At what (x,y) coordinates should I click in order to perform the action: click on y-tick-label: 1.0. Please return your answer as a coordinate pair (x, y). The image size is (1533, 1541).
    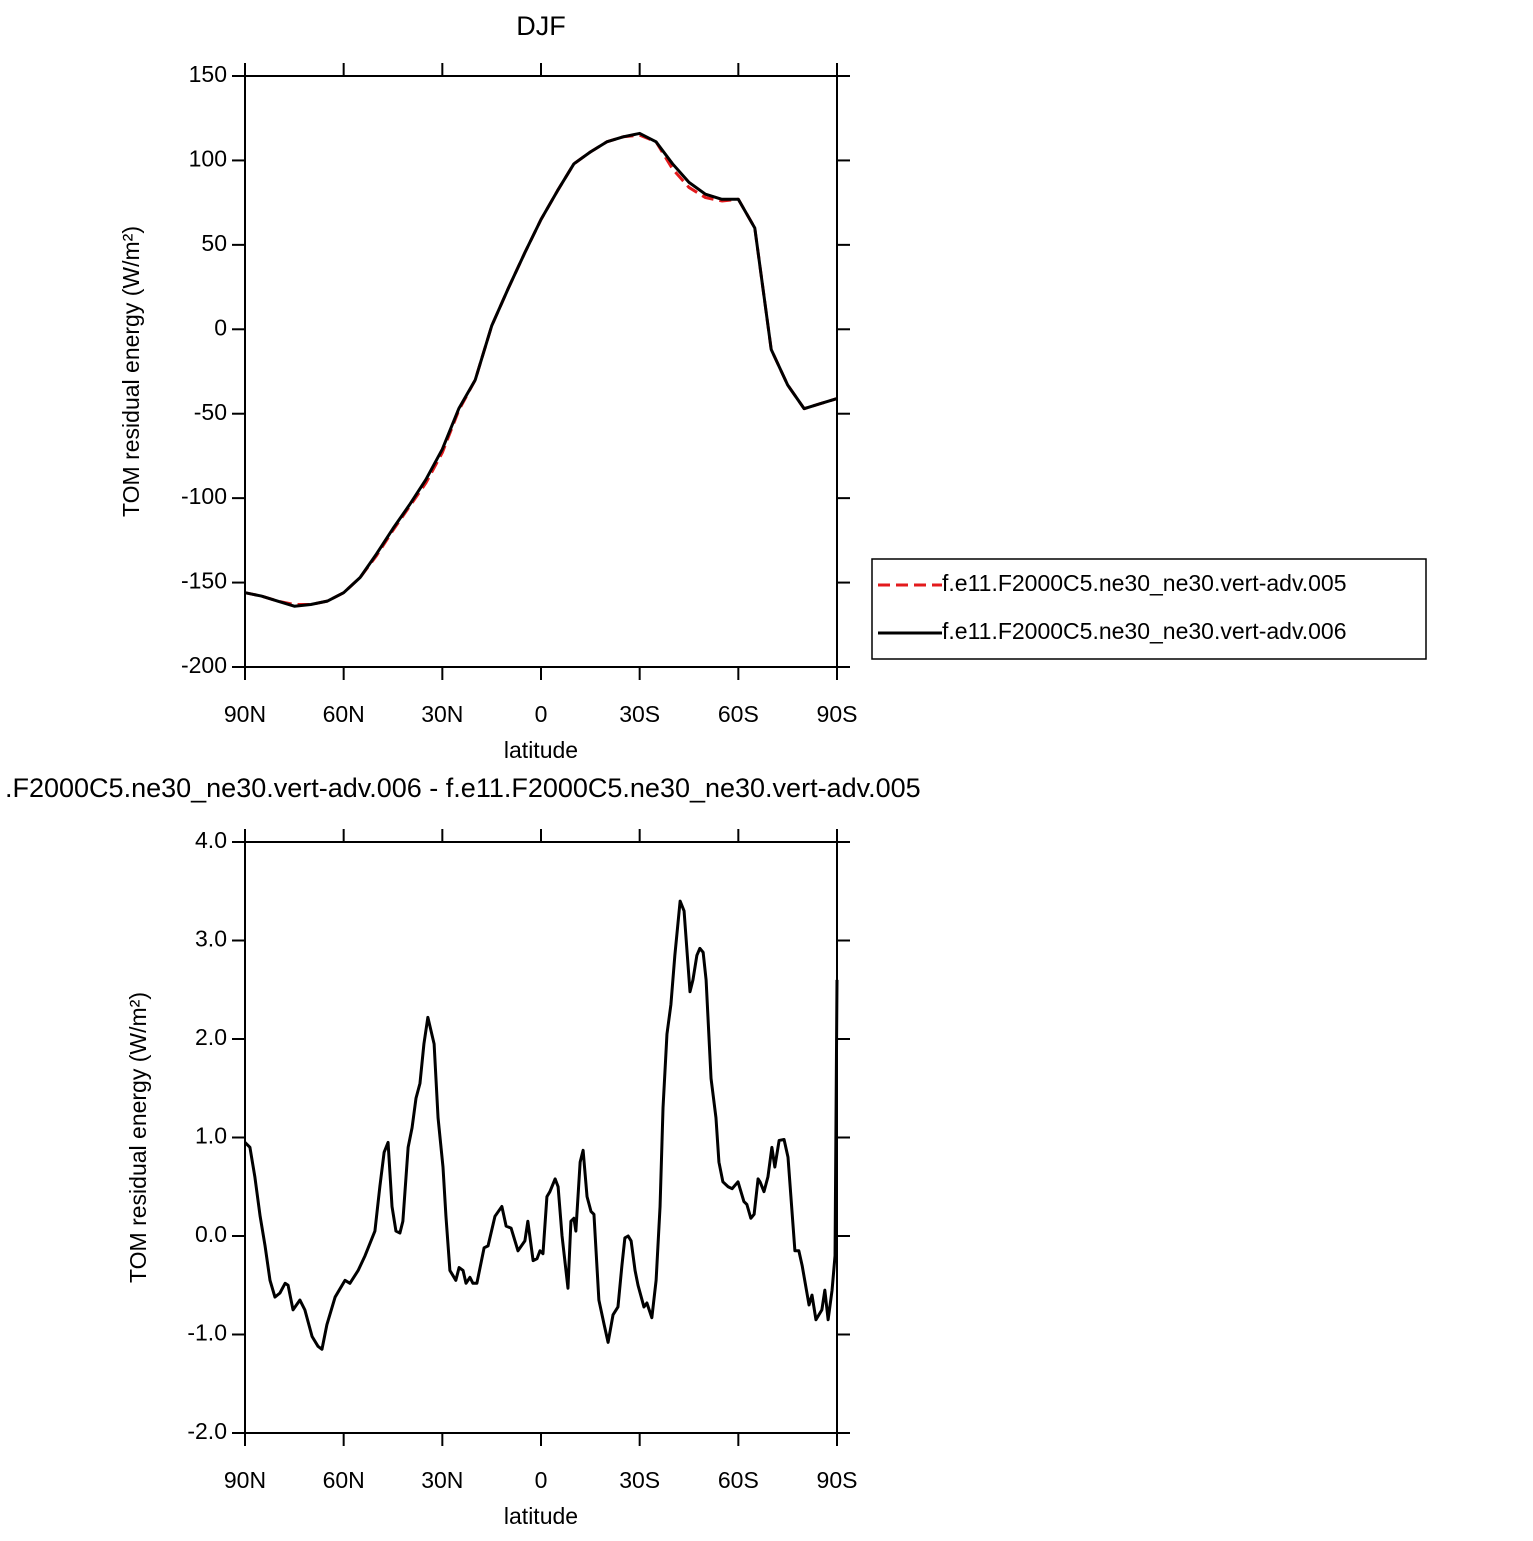
    Looking at the image, I should click on (211, 1136).